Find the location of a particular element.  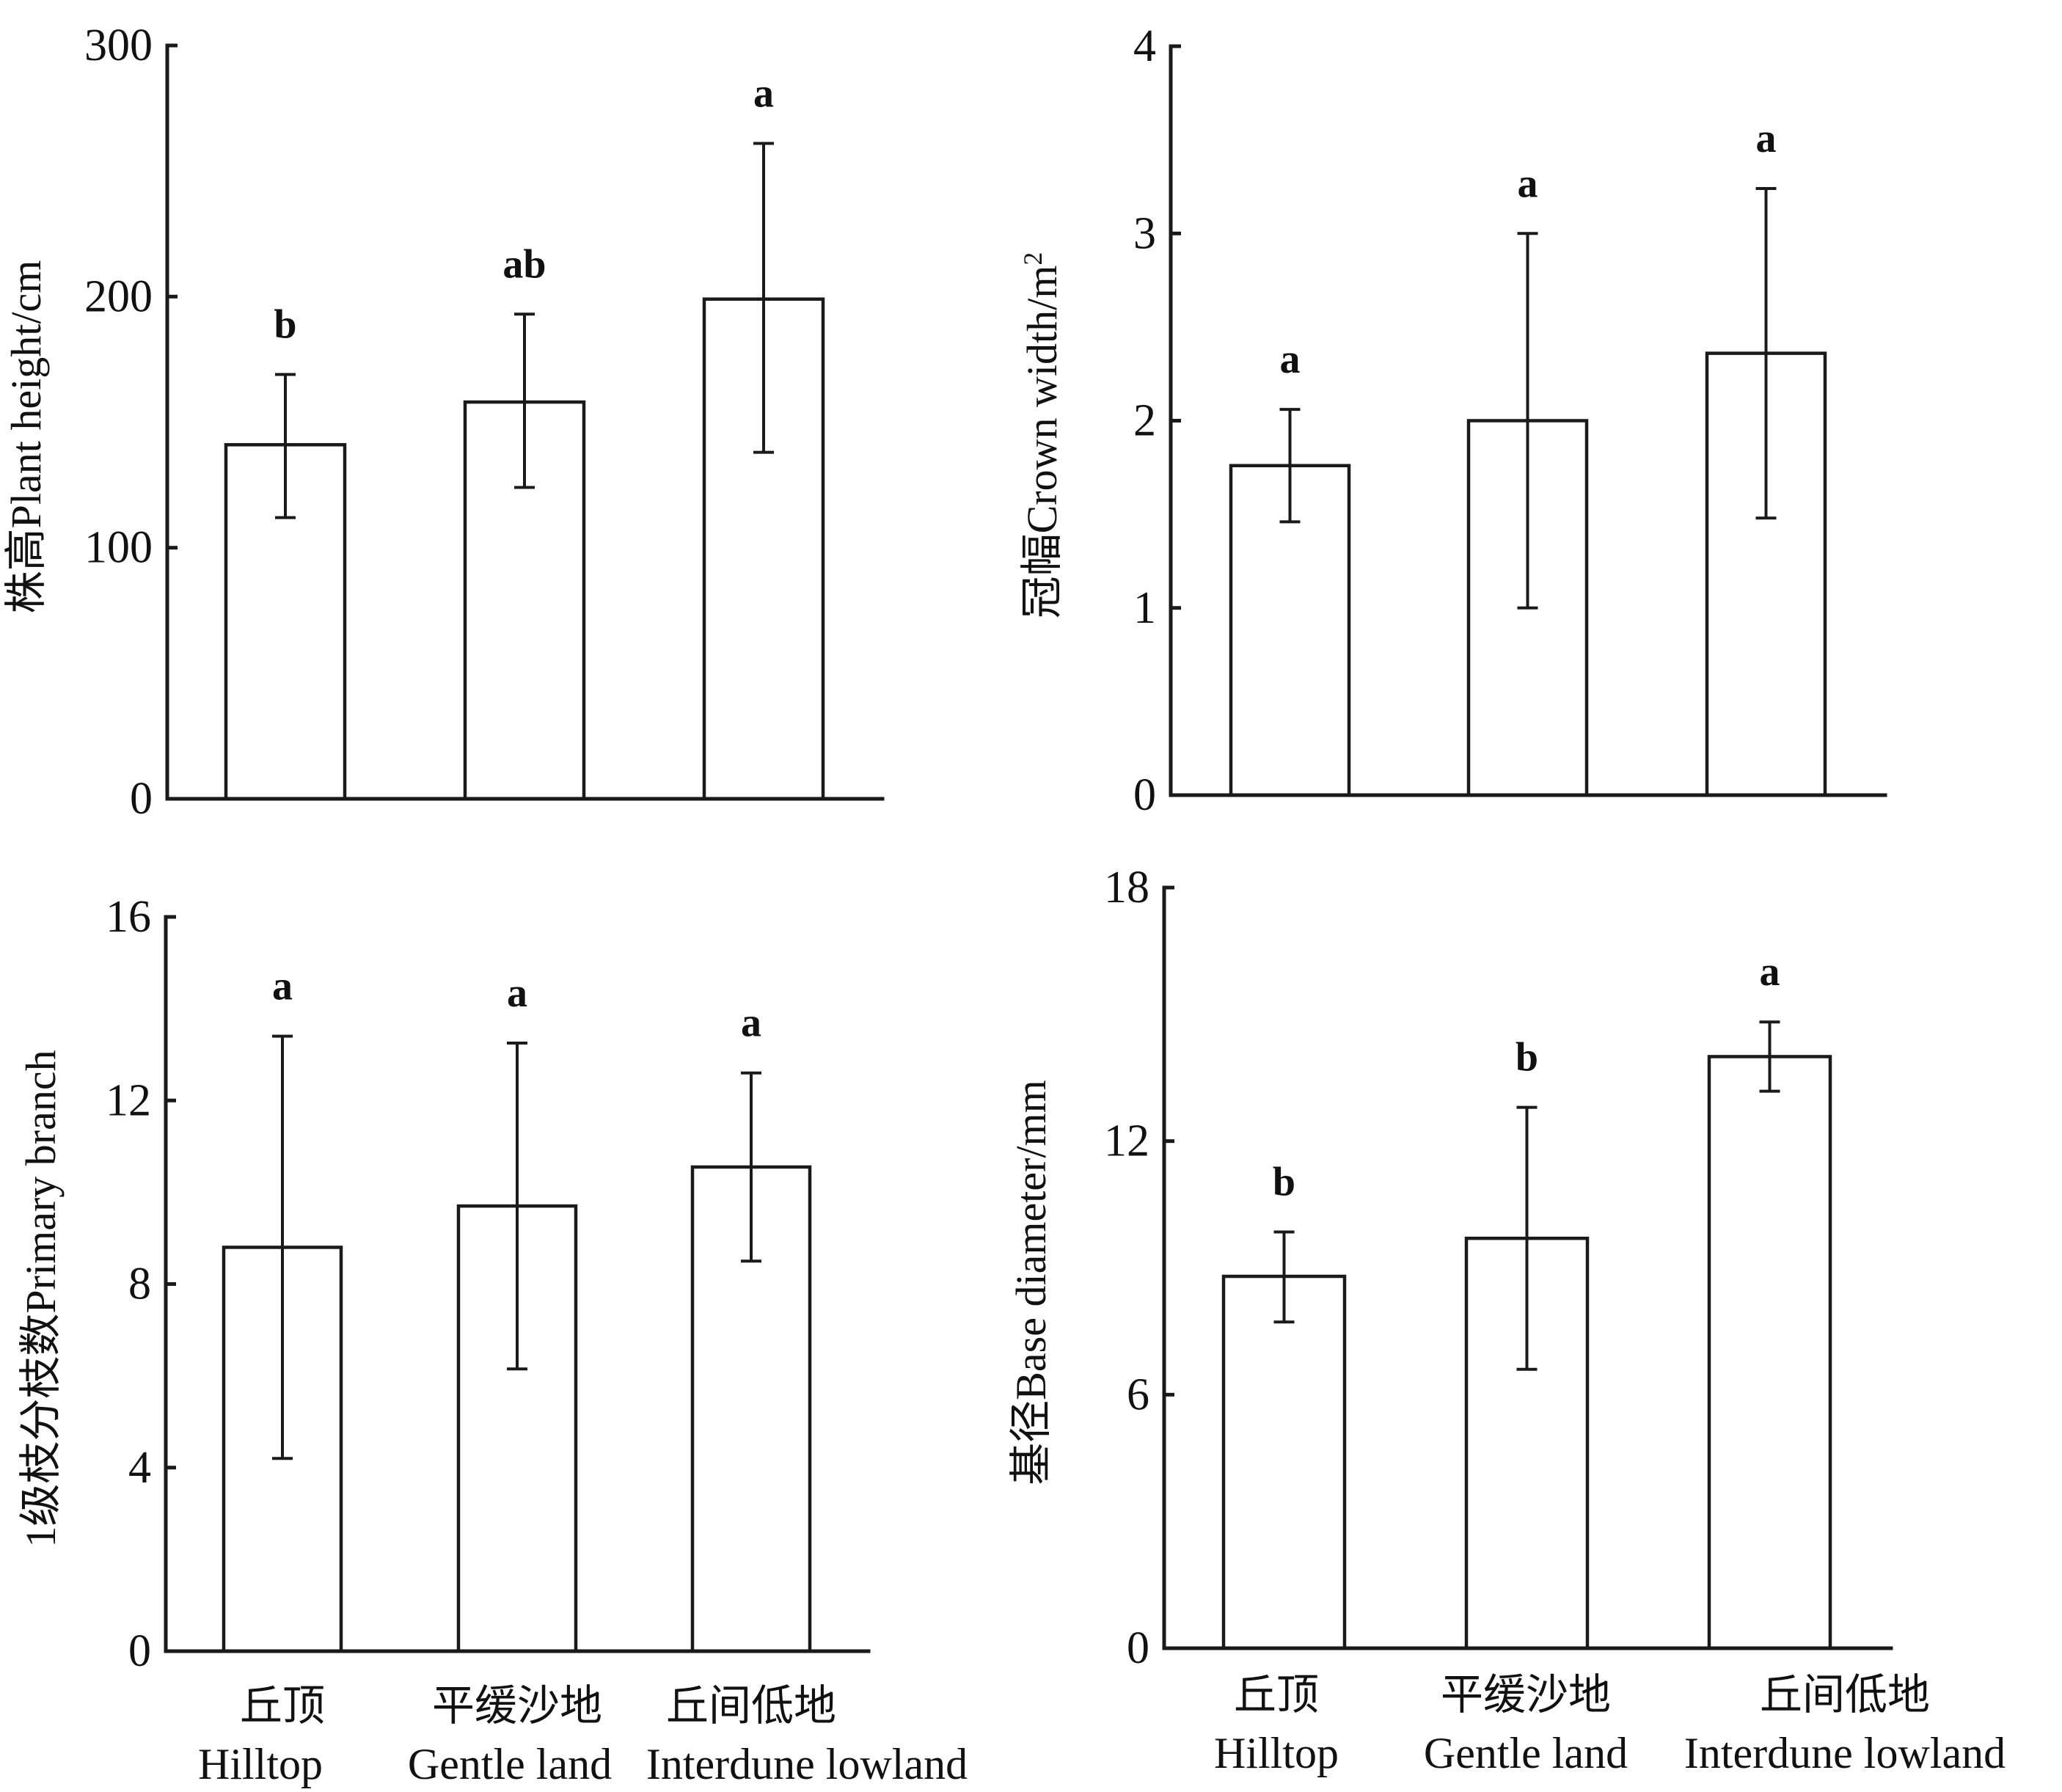

y-axis-label: 冠幅Crown width/m2 is located at coordinates (1042, 435).